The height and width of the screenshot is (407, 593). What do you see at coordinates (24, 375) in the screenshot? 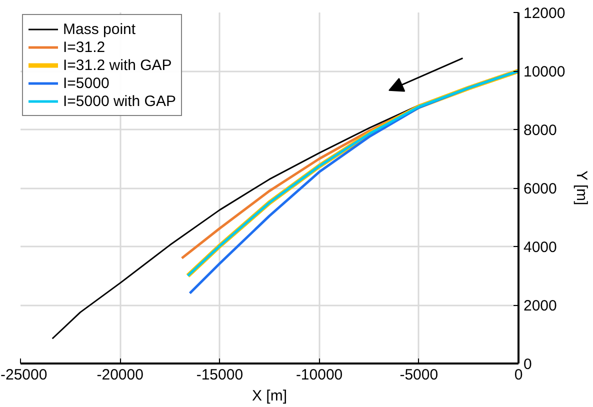
I see `x-tick-label: -25000` at bounding box center [24, 375].